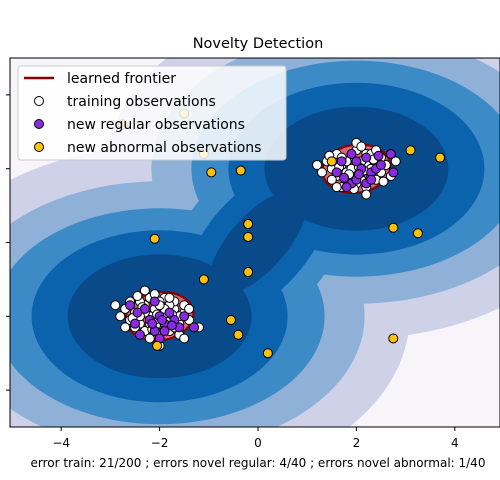  What do you see at coordinates (258, 443) in the screenshot?
I see `x-tick-label: 0` at bounding box center [258, 443].